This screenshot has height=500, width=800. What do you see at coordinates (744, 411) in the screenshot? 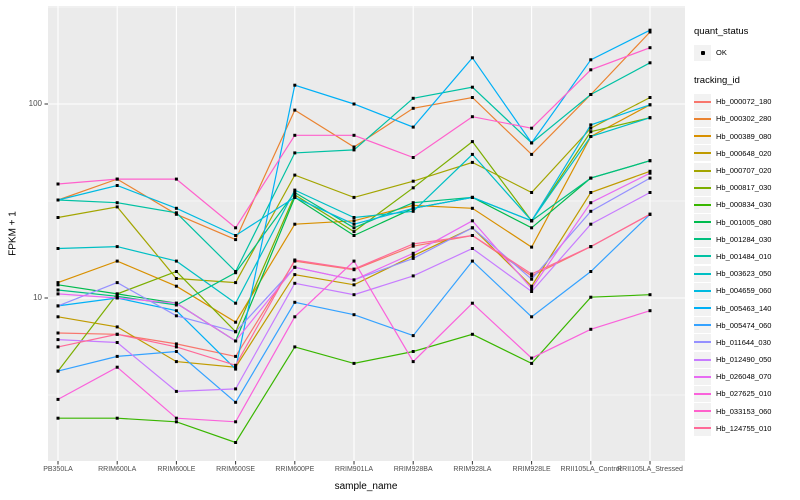
I see `legend-item-label: Hb_033153_060` at bounding box center [744, 411].